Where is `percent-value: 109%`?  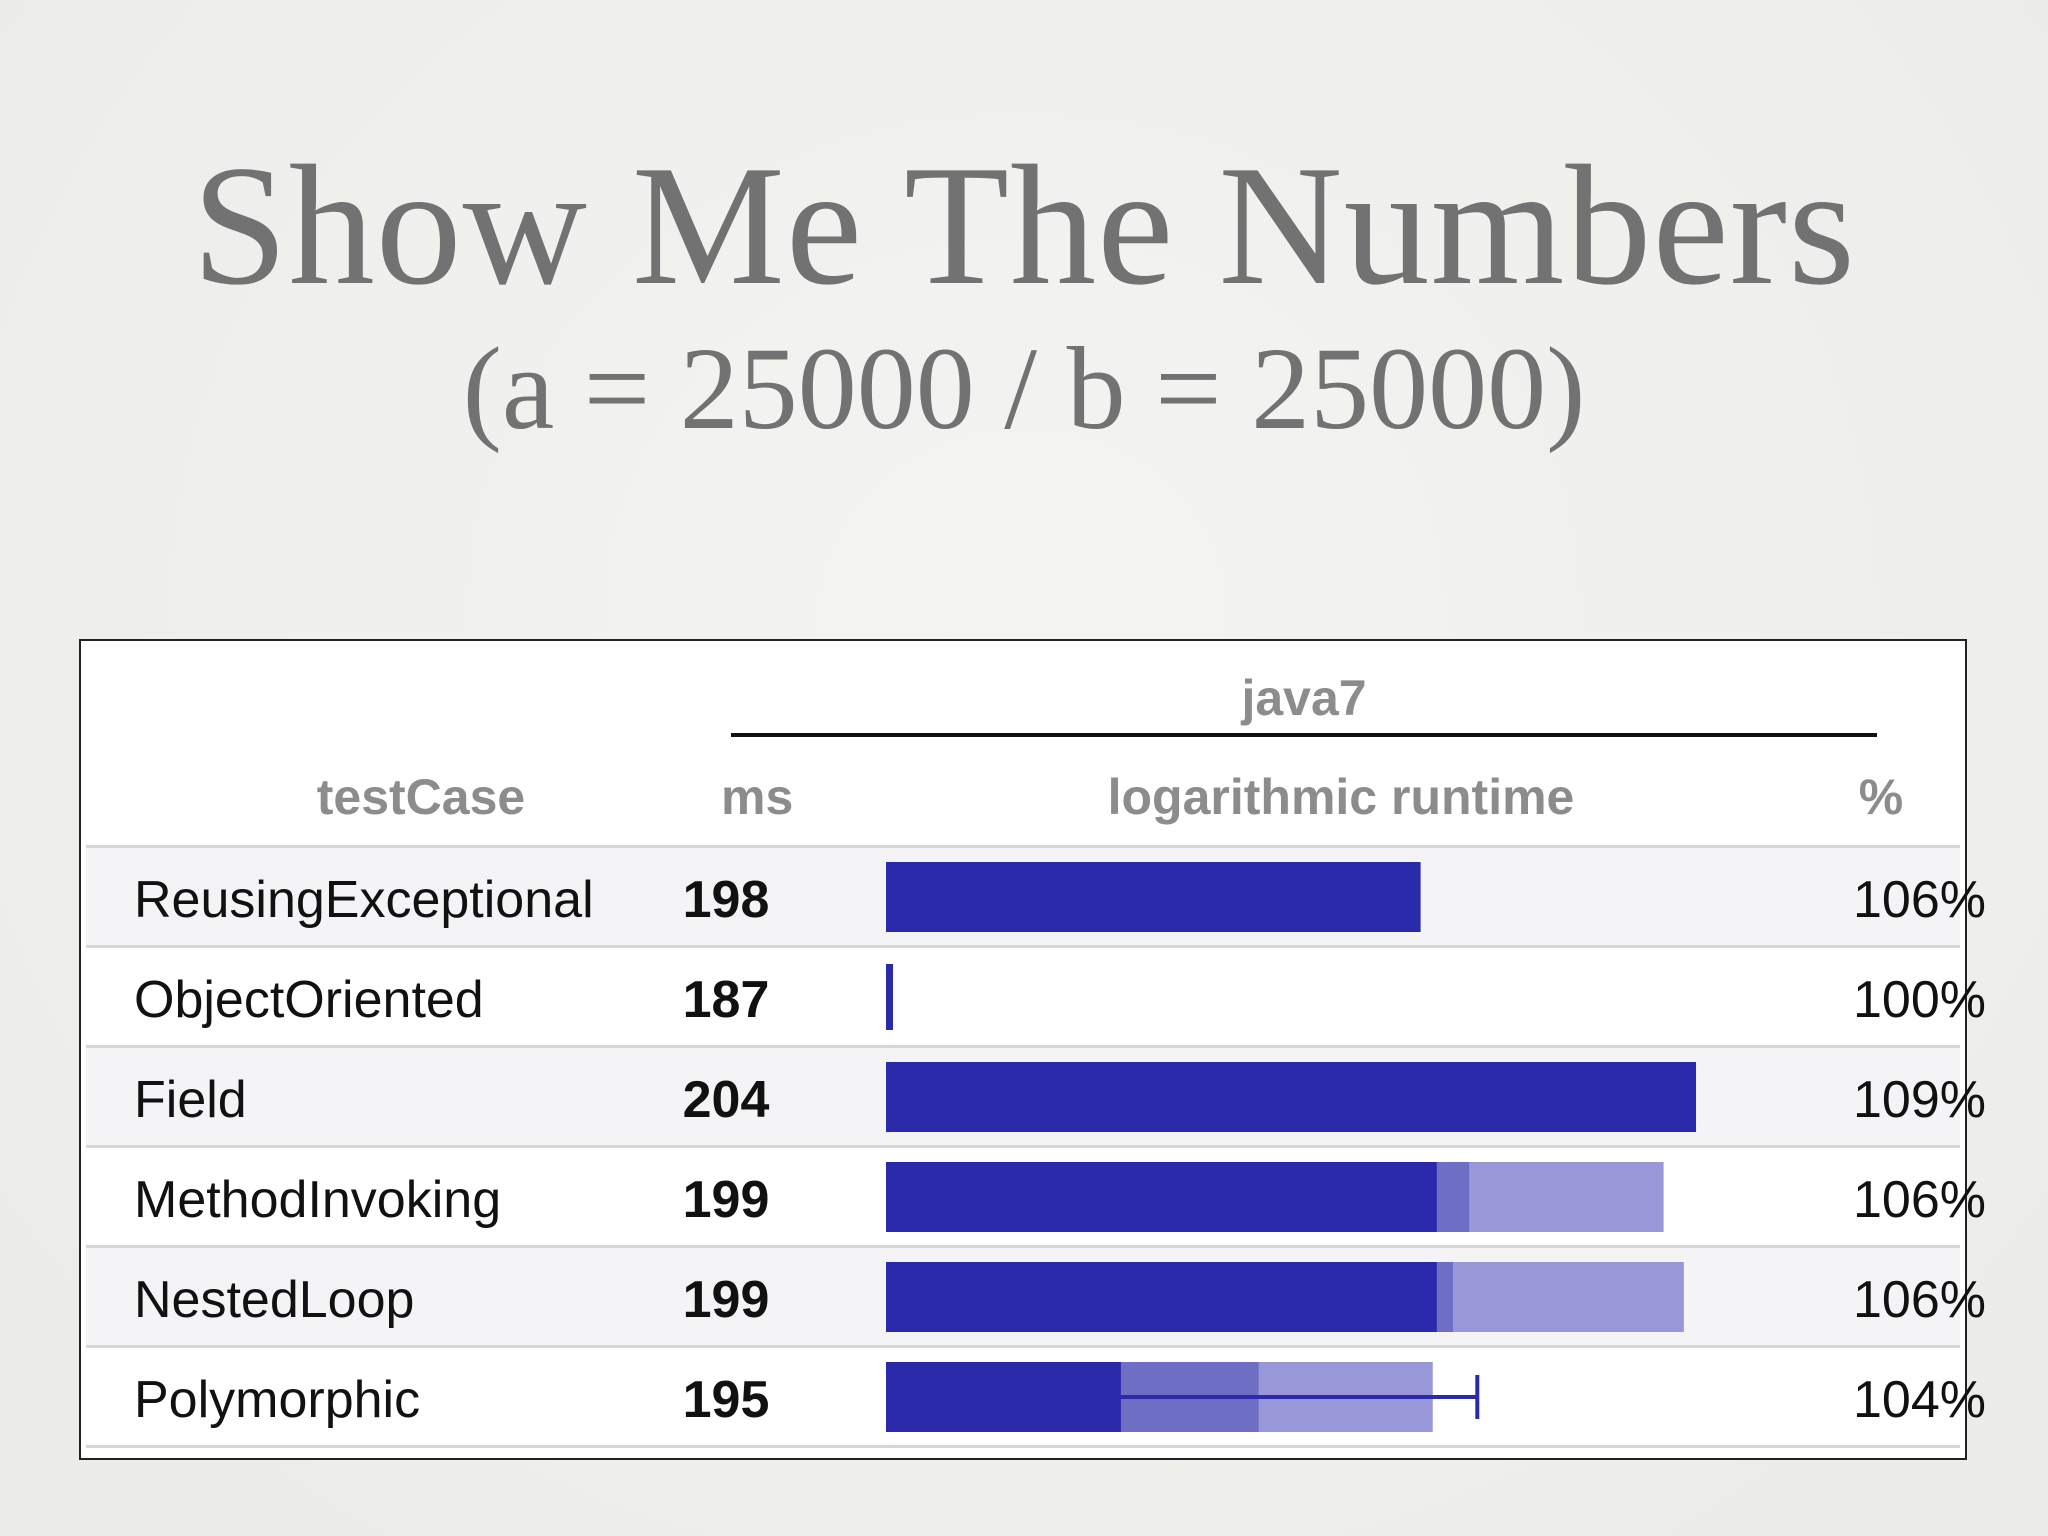 percent-value: 109% is located at coordinates (1919, 1100).